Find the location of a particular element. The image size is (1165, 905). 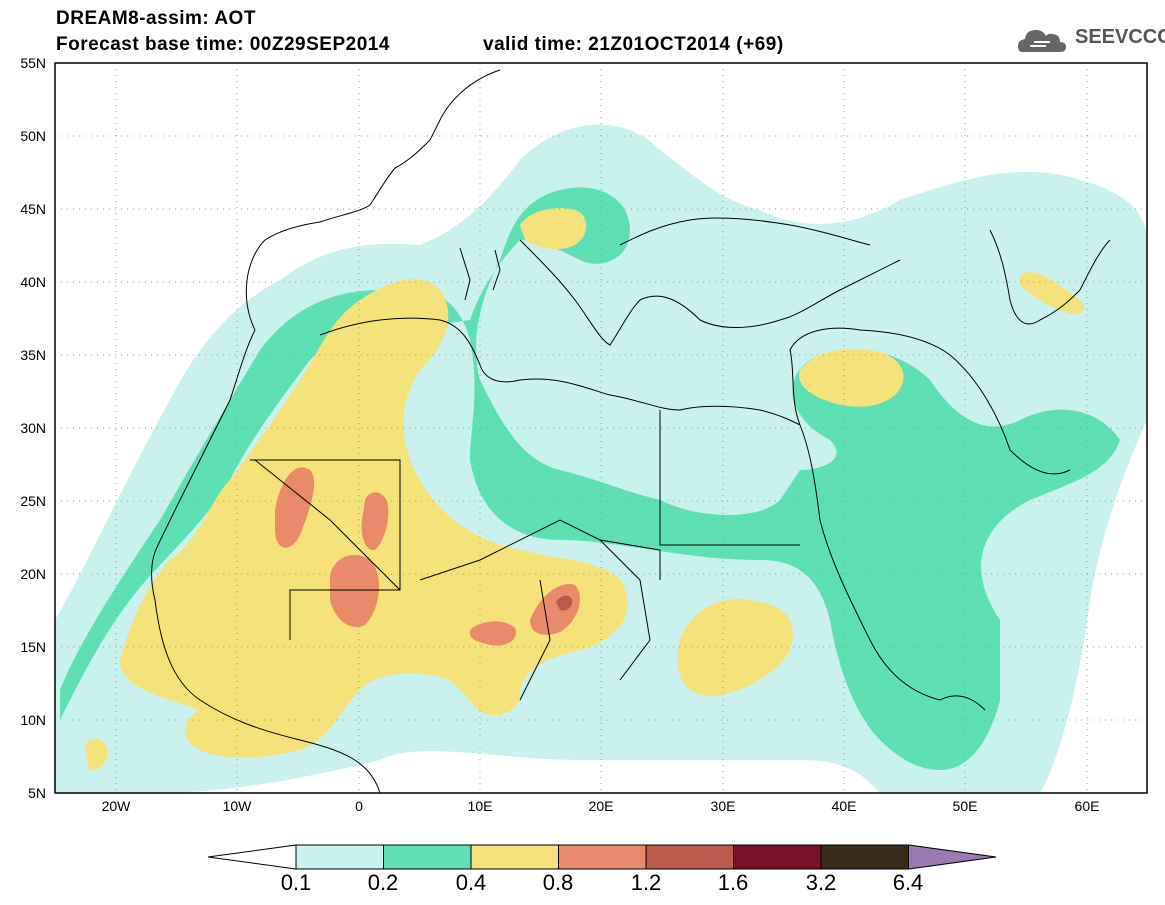

colorbar is located at coordinates (602, 857).